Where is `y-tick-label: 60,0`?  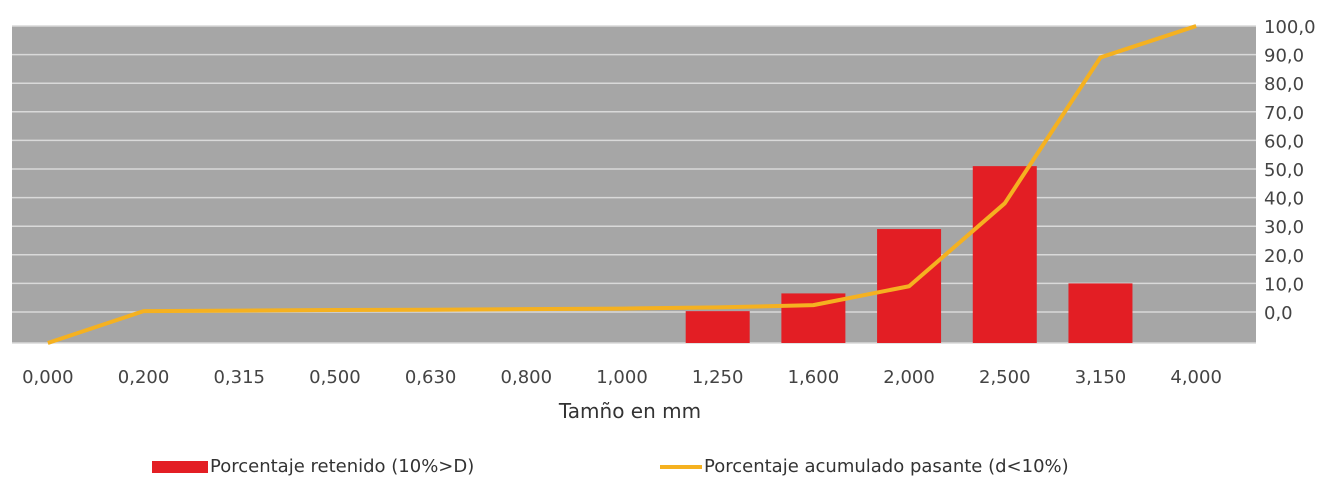
y-tick-label: 60,0 is located at coordinates (1284, 141).